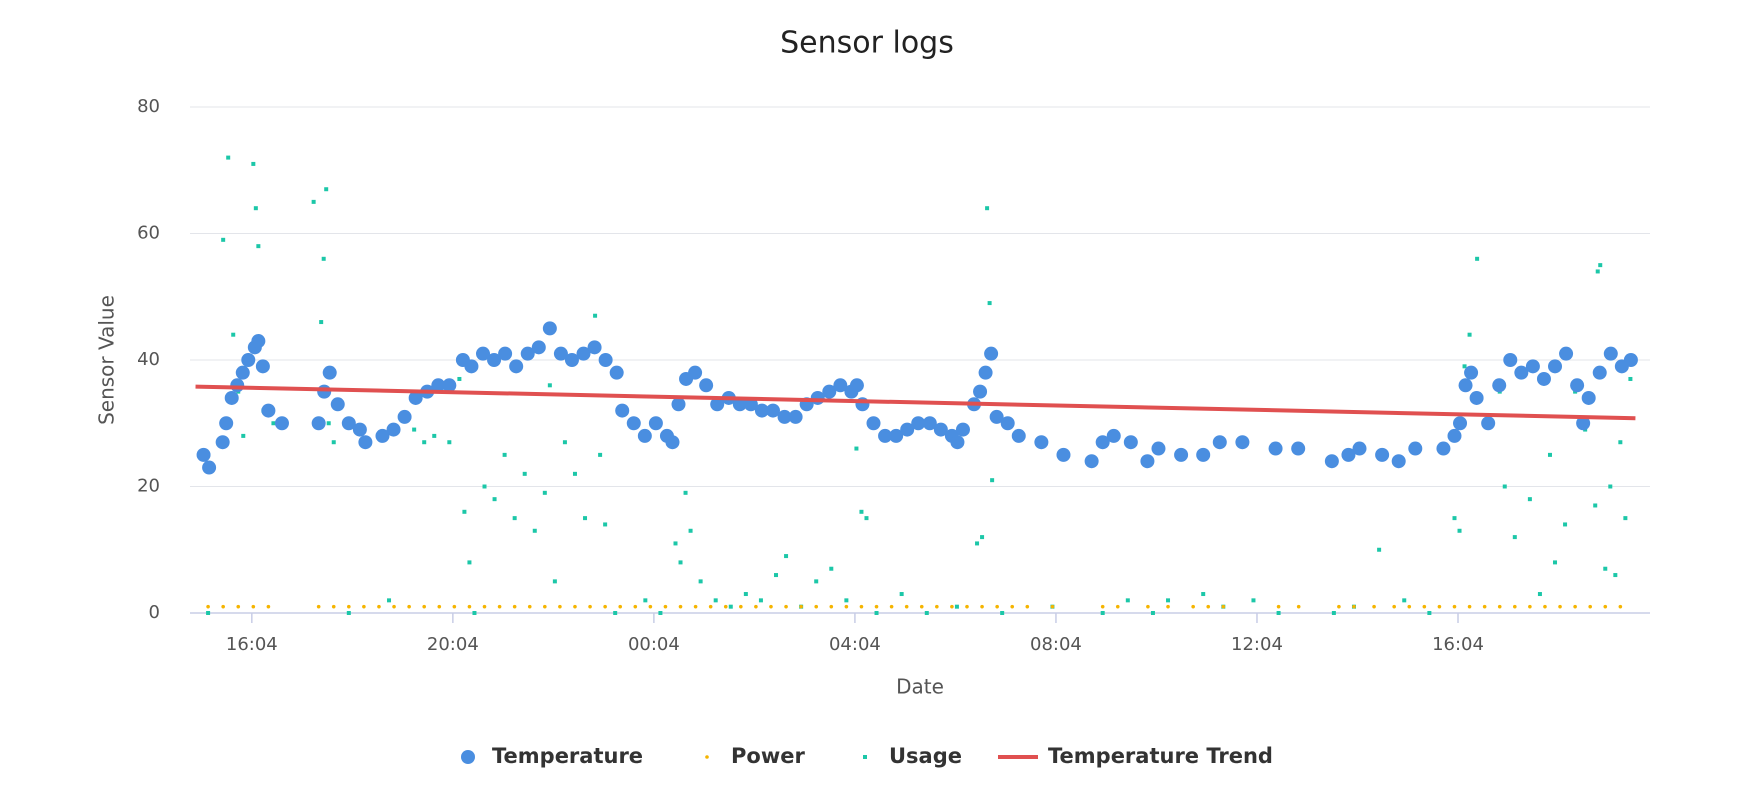  I want to click on y-tick-label: 0, so click(154, 612).